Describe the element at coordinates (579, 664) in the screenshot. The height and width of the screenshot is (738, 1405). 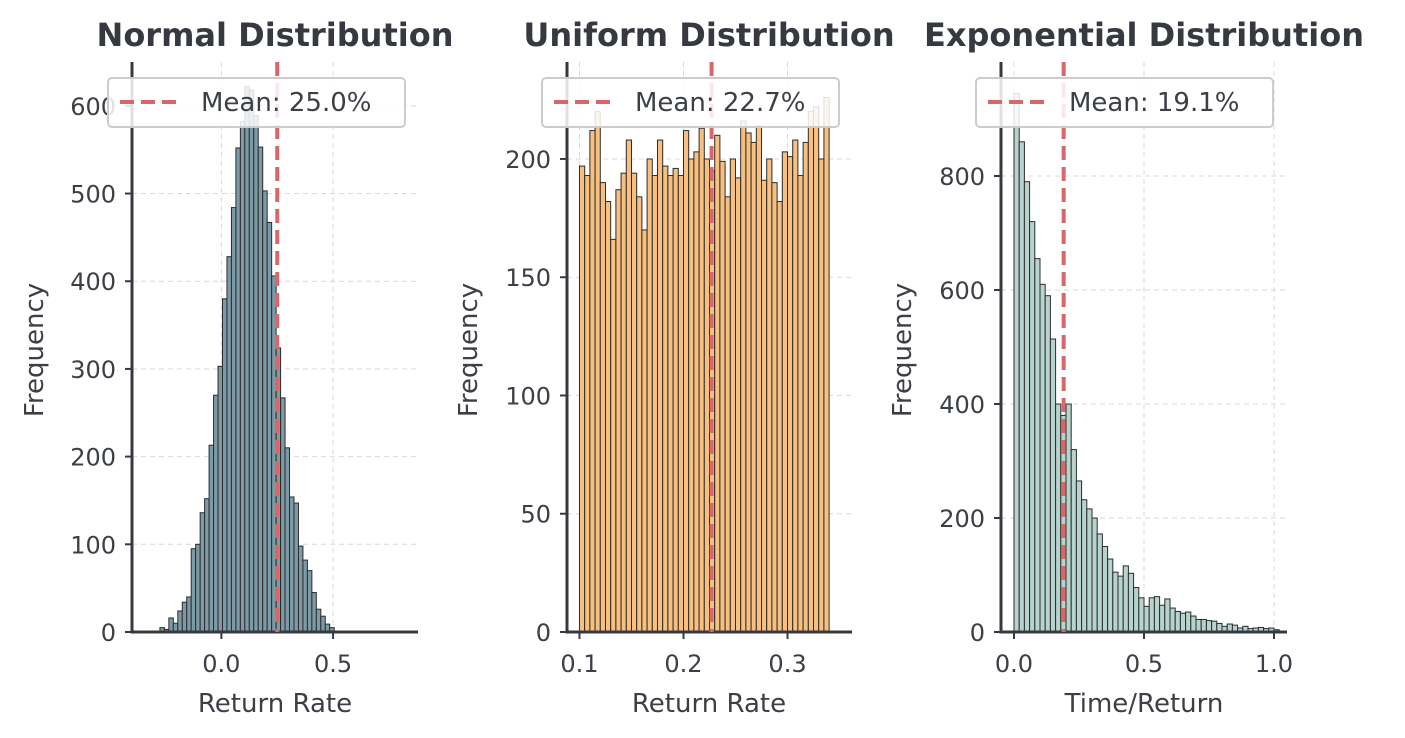
I see `uniform-xtick-label: 0.1` at that location.